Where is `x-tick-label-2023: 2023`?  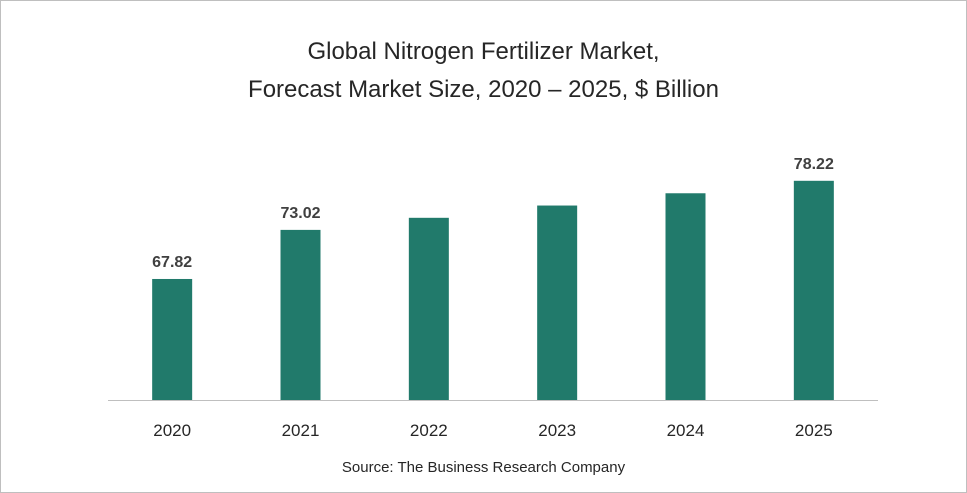 x-tick-label-2023: 2023 is located at coordinates (557, 430).